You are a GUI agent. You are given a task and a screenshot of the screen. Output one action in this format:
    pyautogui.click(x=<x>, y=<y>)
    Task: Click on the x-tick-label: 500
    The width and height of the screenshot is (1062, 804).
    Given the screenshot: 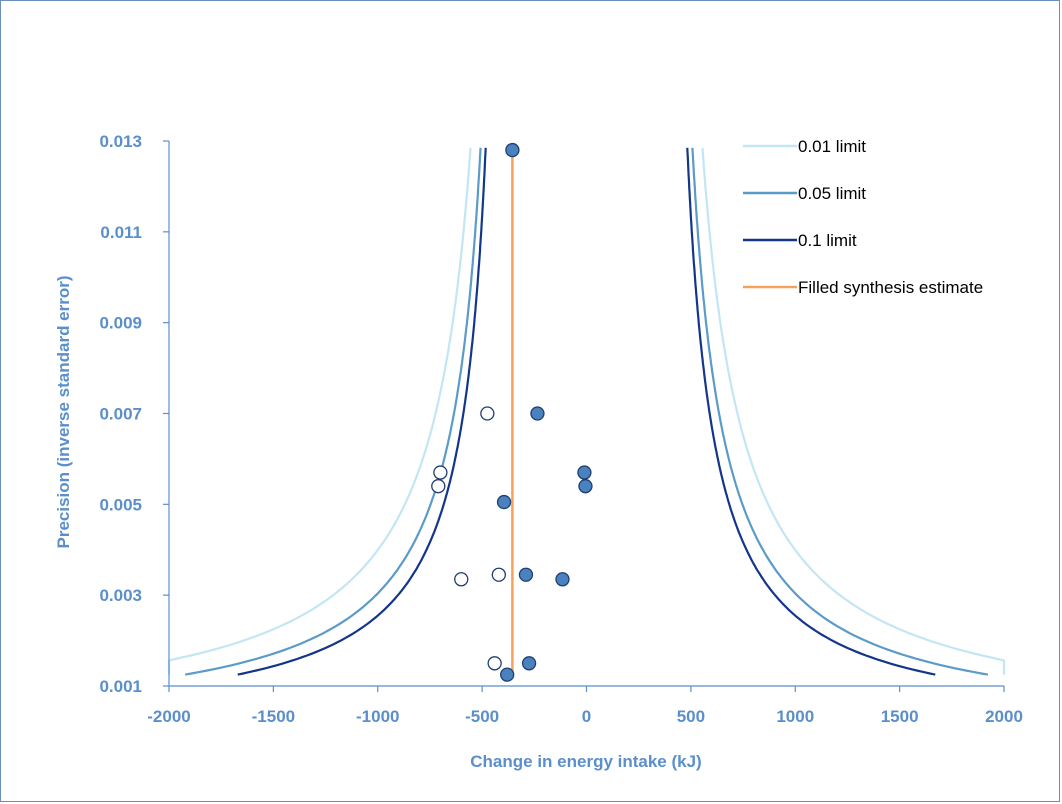 What is the action you would take?
    pyautogui.click(x=691, y=716)
    